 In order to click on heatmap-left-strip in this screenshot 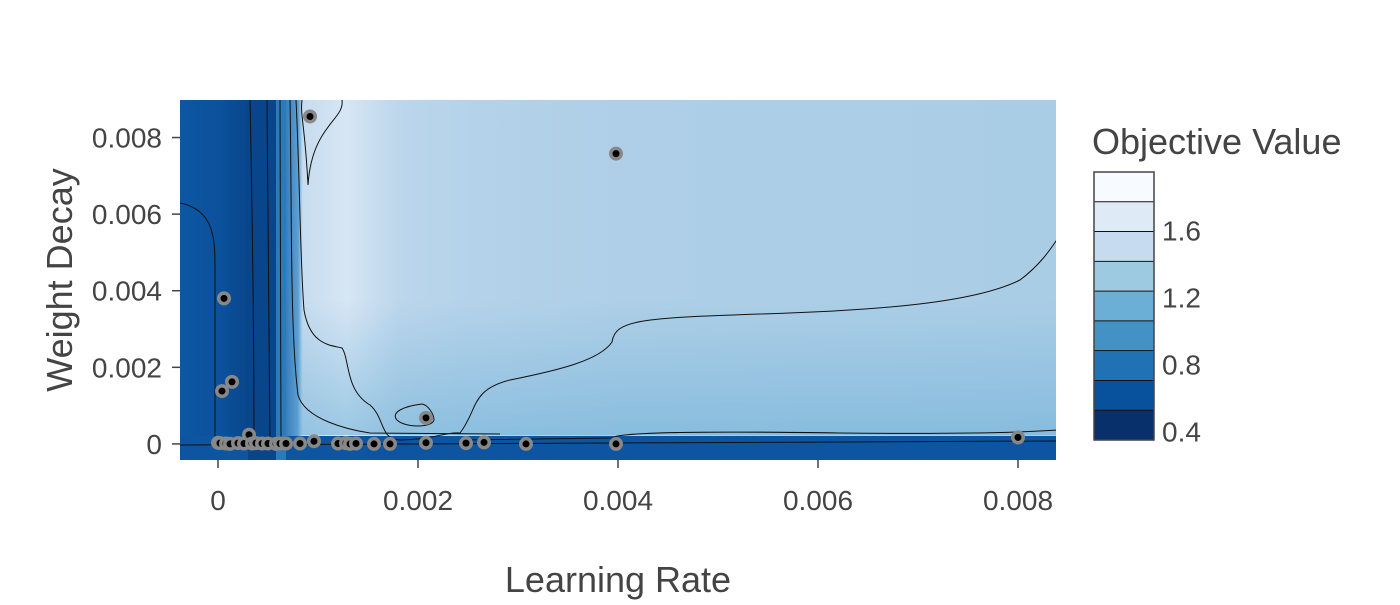, I will do `click(262, 280)`.